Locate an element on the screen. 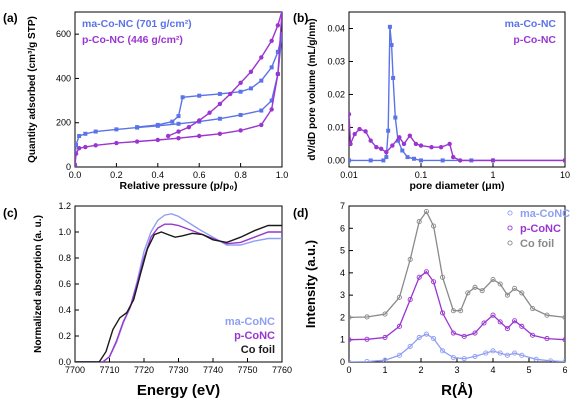 The height and width of the screenshot is (416, 585). panel-c-legend-1: p-CoNC is located at coordinates (254, 336).